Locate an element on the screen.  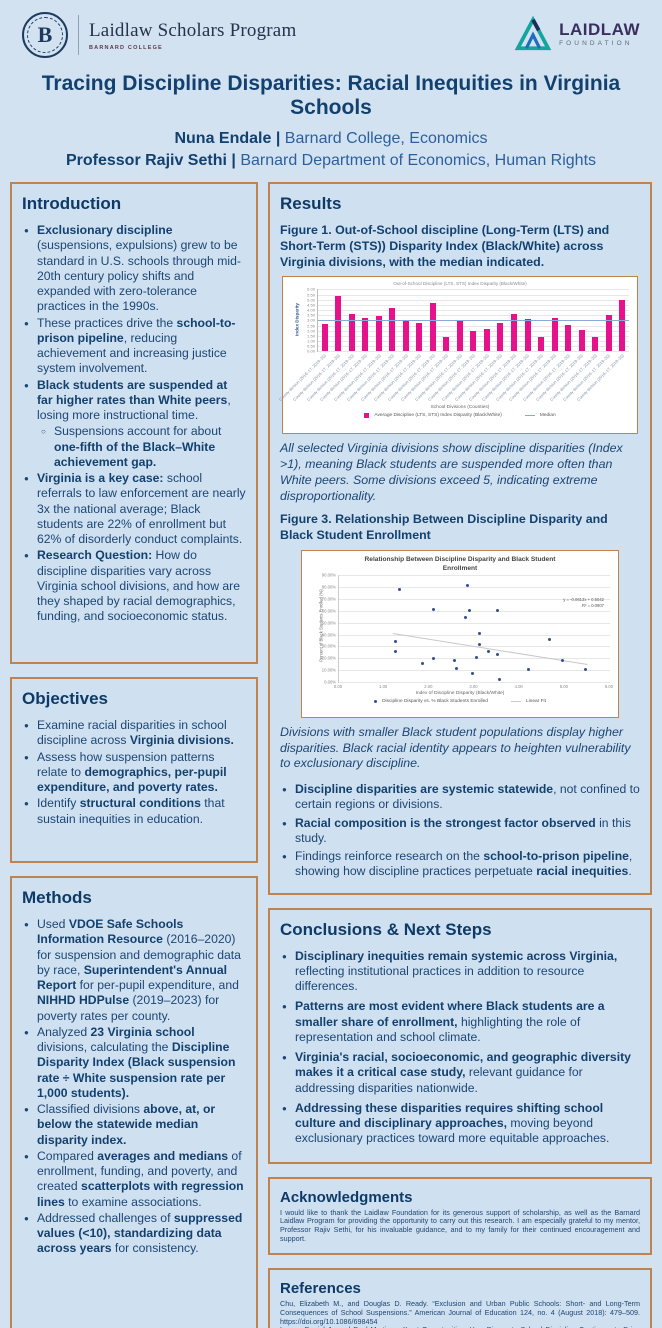
y-tick-label: 60.00% is located at coordinates (328, 611).